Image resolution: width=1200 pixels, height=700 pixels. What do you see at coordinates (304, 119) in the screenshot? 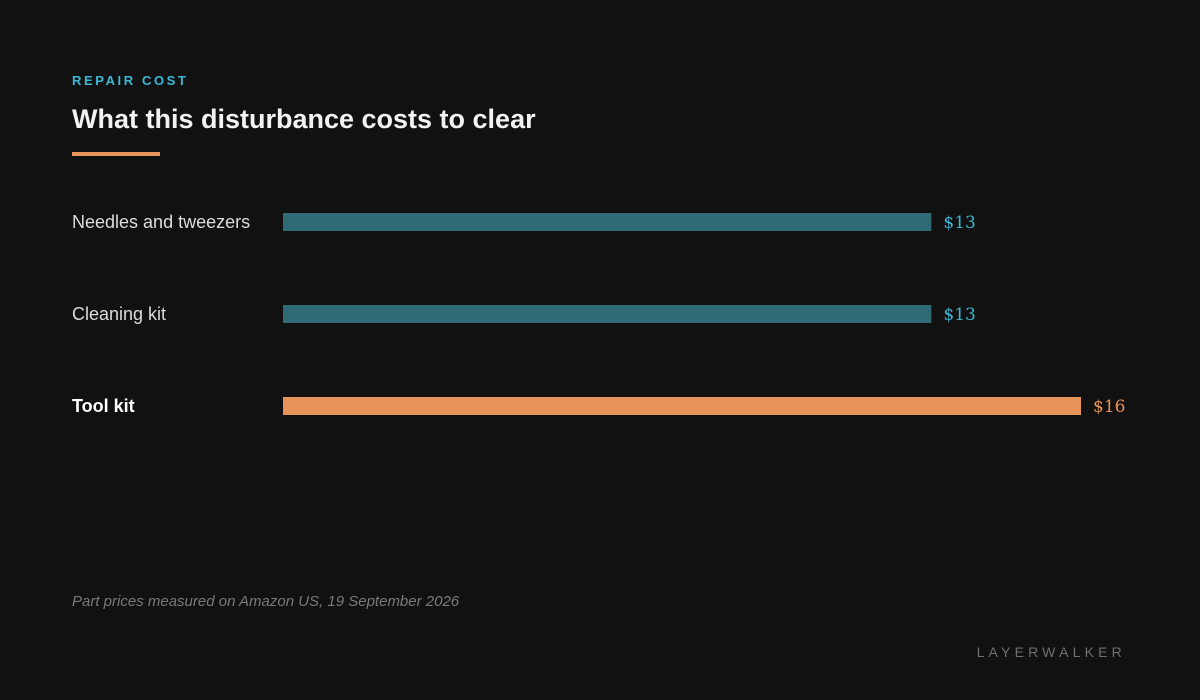
I see `chart-title: What this disturbance costs to clear` at bounding box center [304, 119].